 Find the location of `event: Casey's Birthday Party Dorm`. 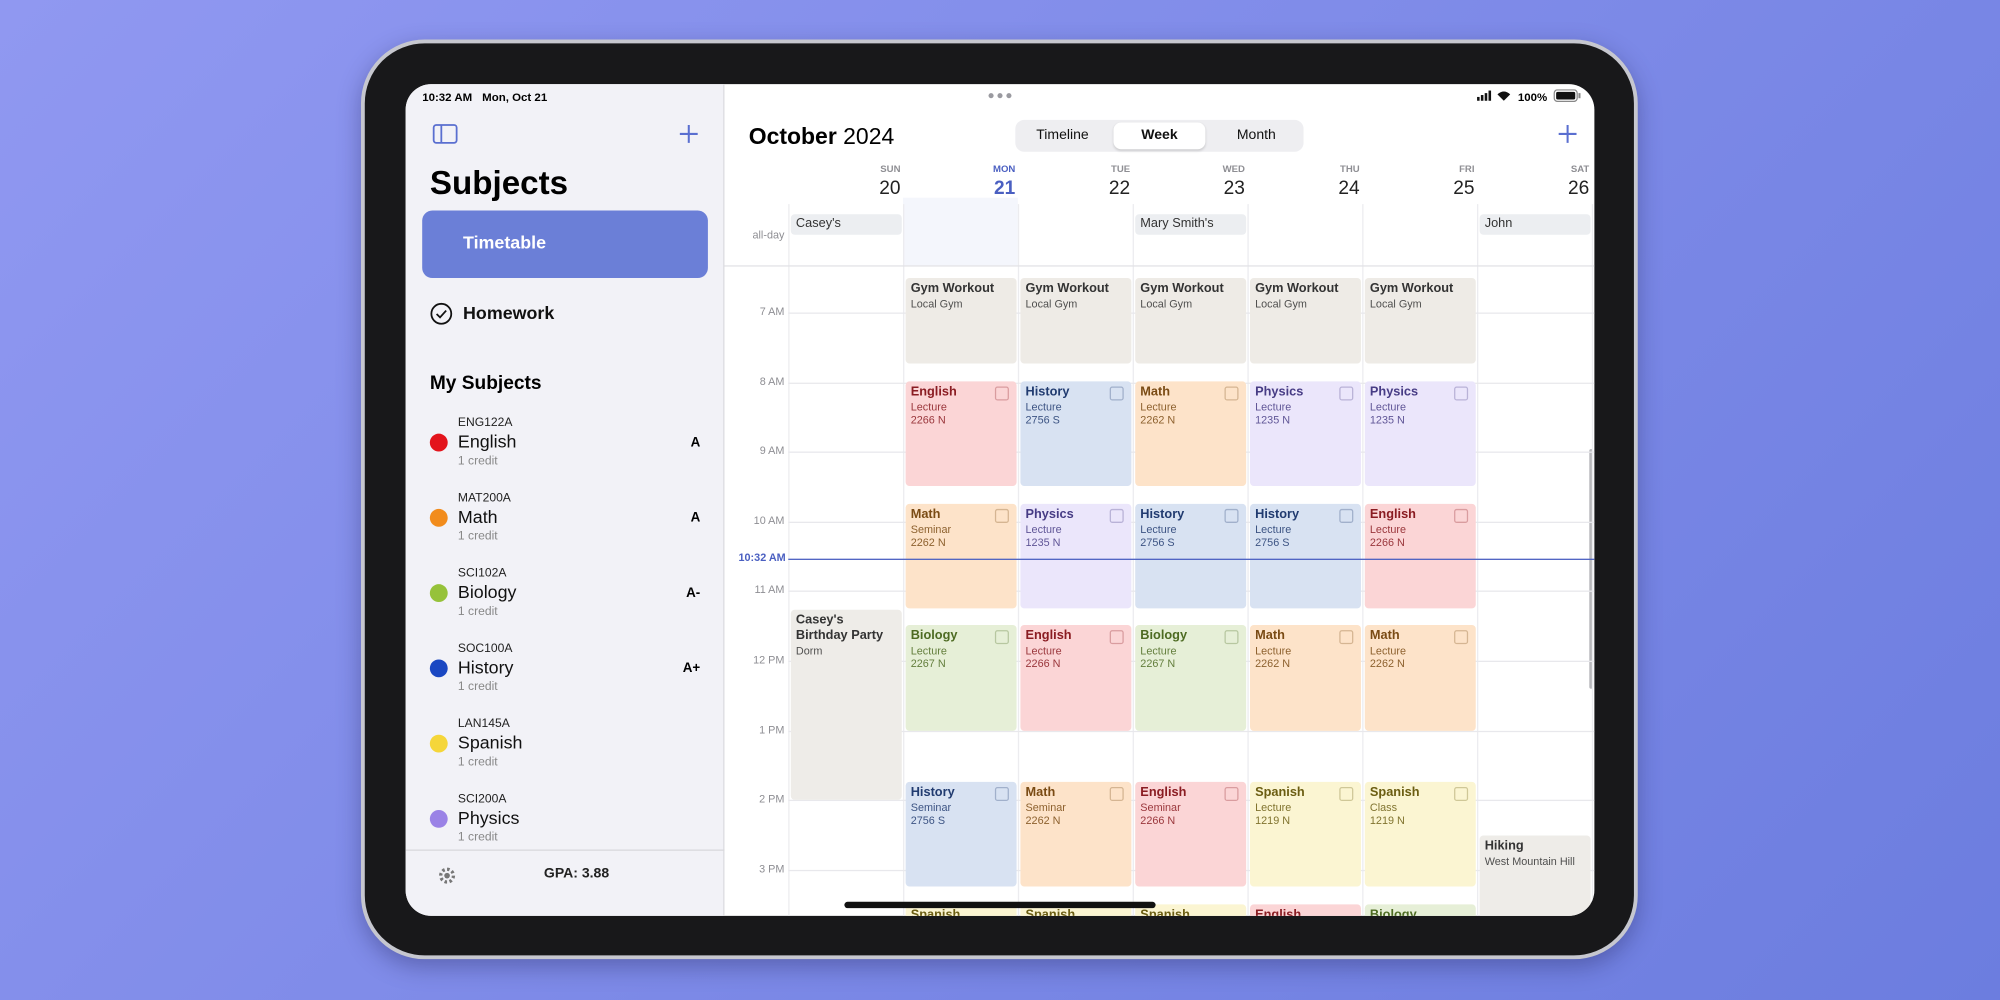

event: Casey's Birthday Party Dorm is located at coordinates (846, 704).